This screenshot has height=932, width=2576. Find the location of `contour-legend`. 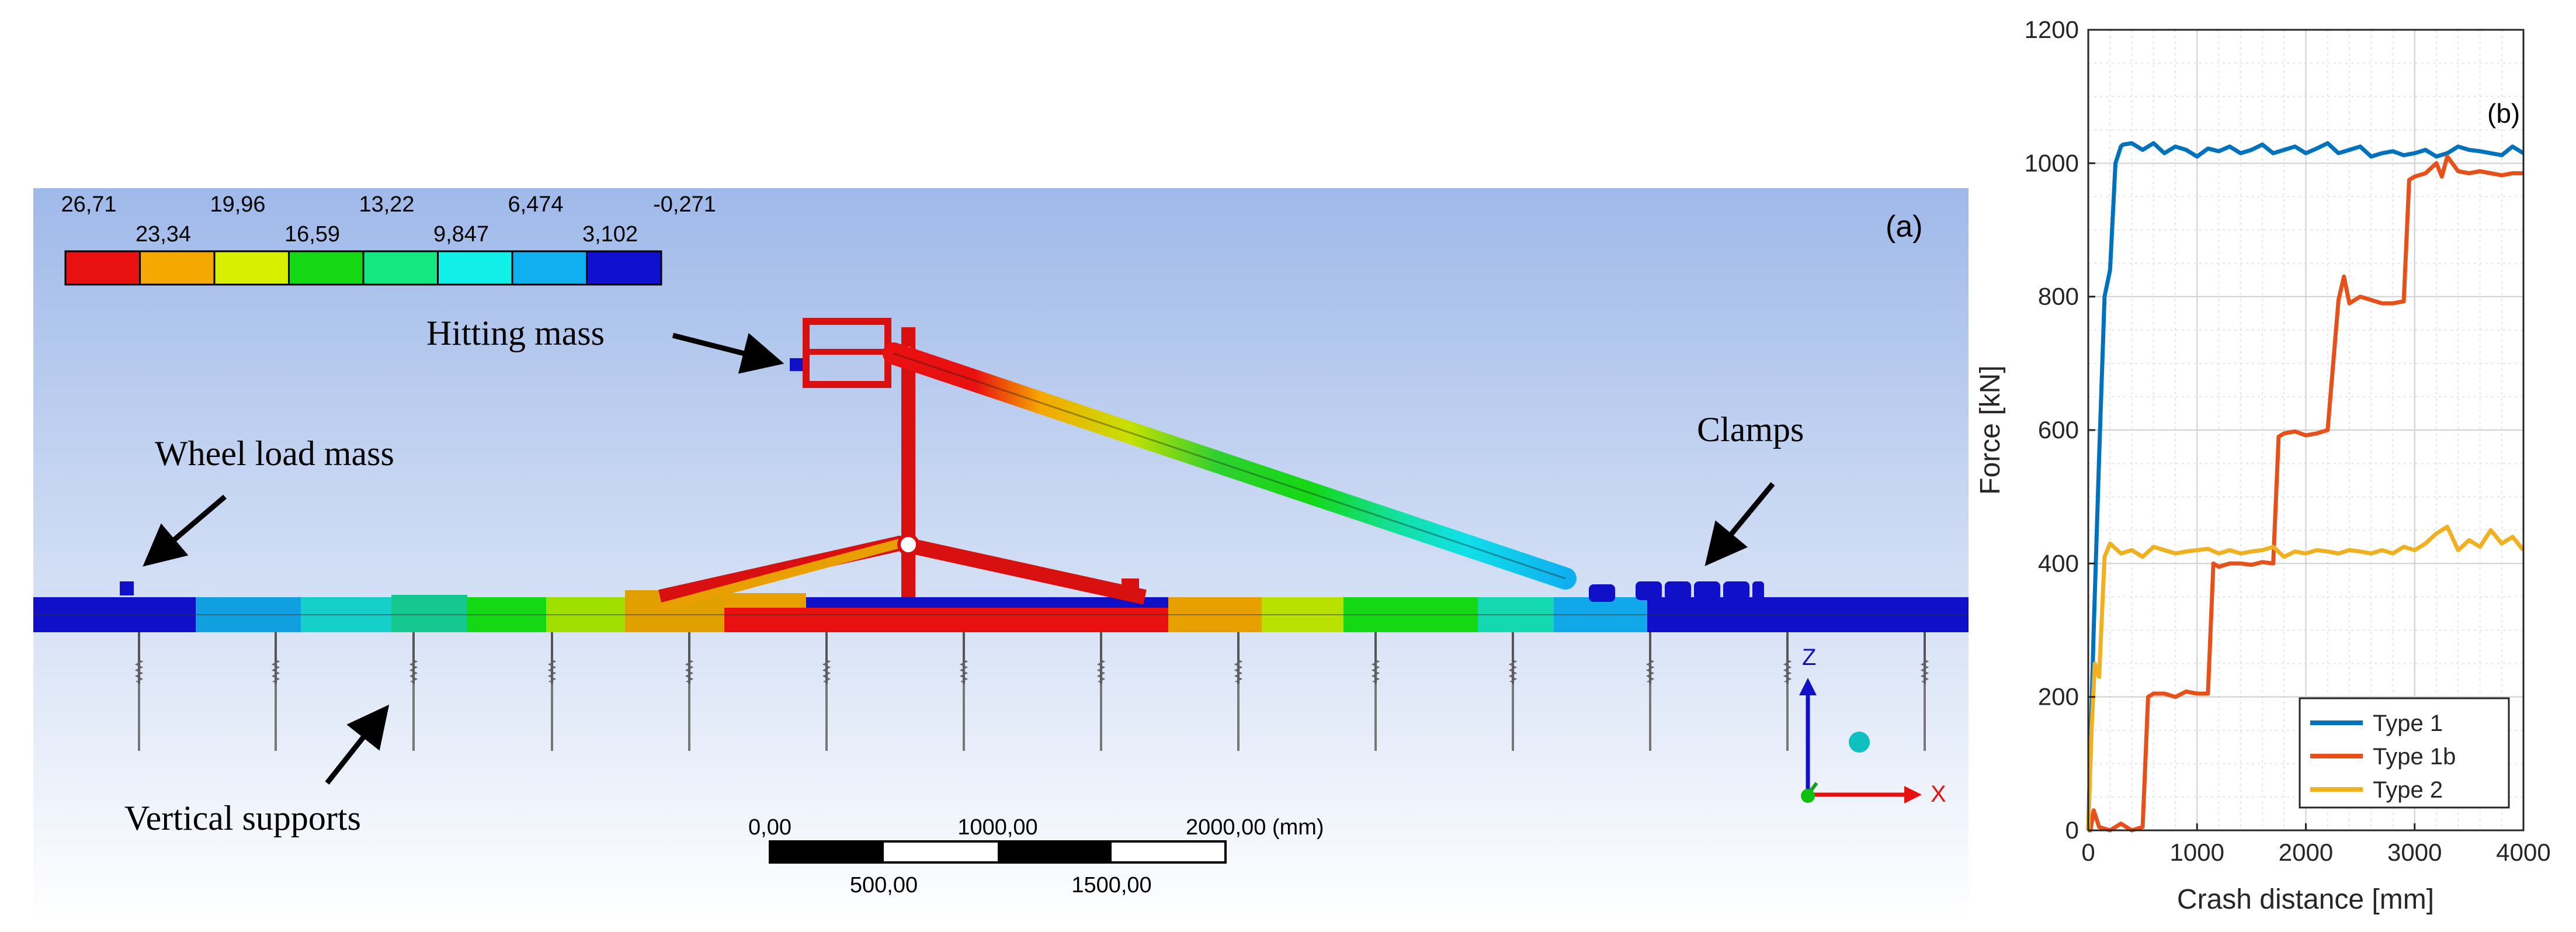

contour-legend is located at coordinates (363, 268).